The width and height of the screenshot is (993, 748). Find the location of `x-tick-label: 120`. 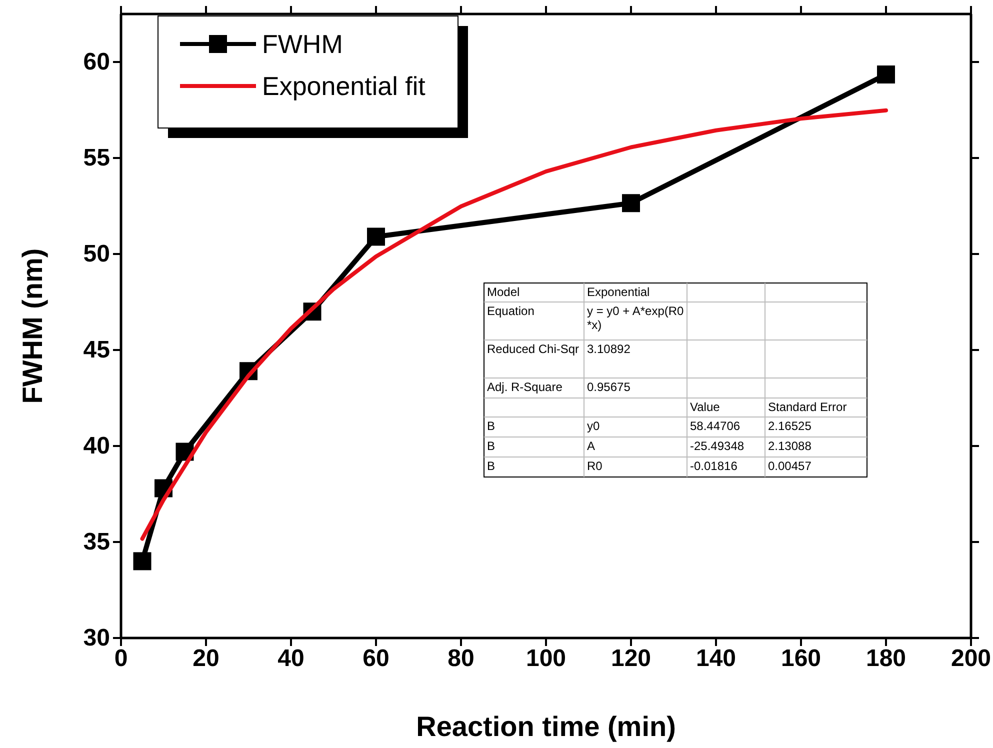

x-tick-label: 120 is located at coordinates (631, 658).